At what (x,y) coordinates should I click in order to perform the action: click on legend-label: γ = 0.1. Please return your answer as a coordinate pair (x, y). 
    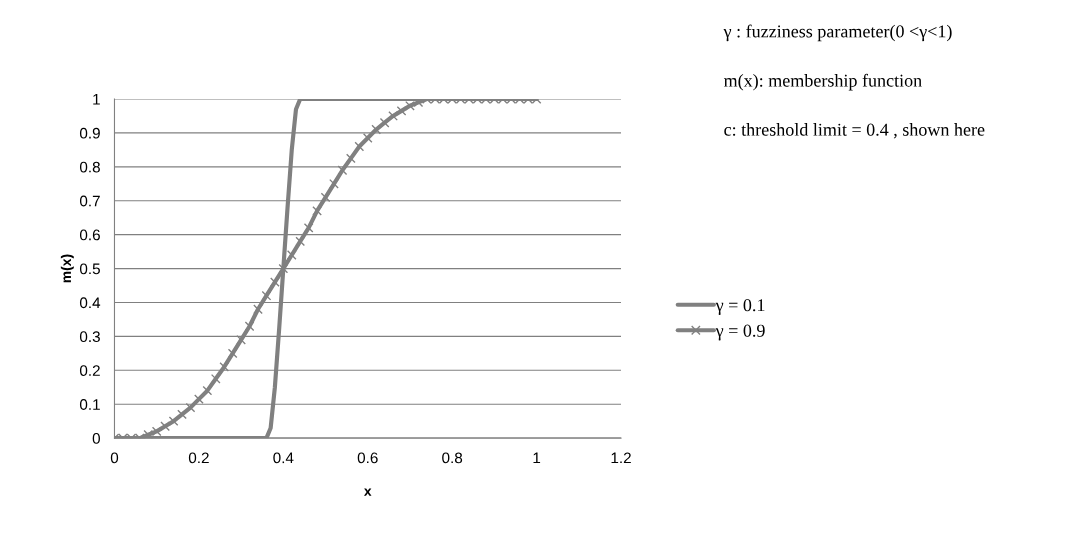
    Looking at the image, I should click on (740, 307).